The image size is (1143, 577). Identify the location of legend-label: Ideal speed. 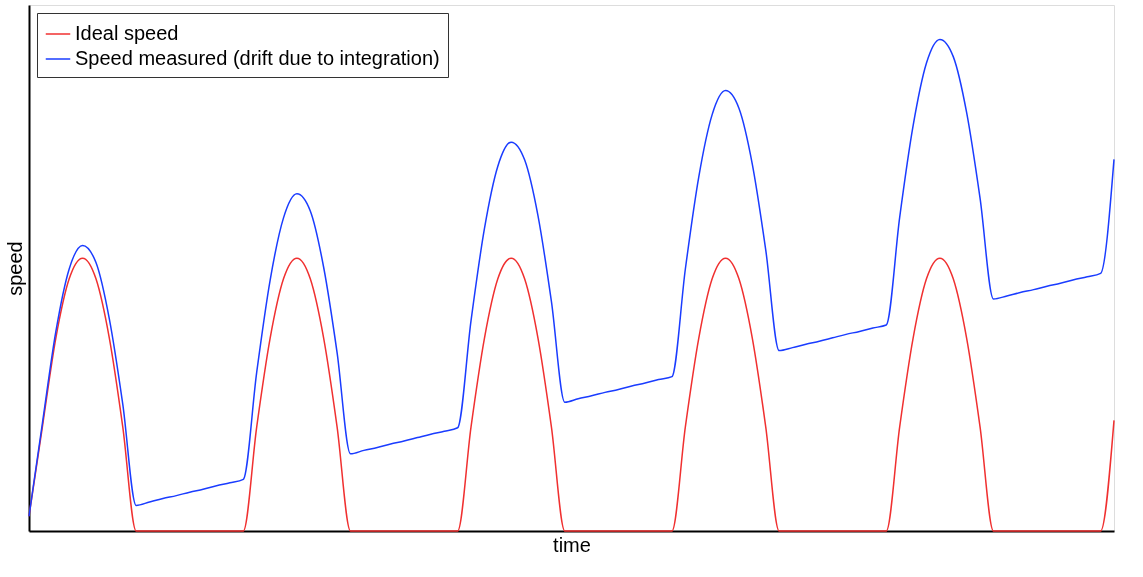
(127, 33).